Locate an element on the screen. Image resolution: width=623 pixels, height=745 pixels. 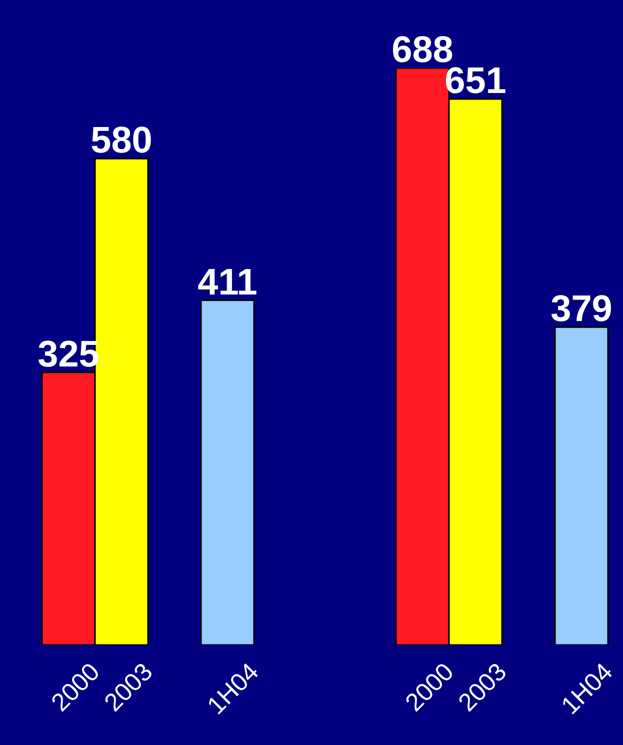
data-label: 379 is located at coordinates (581, 309).